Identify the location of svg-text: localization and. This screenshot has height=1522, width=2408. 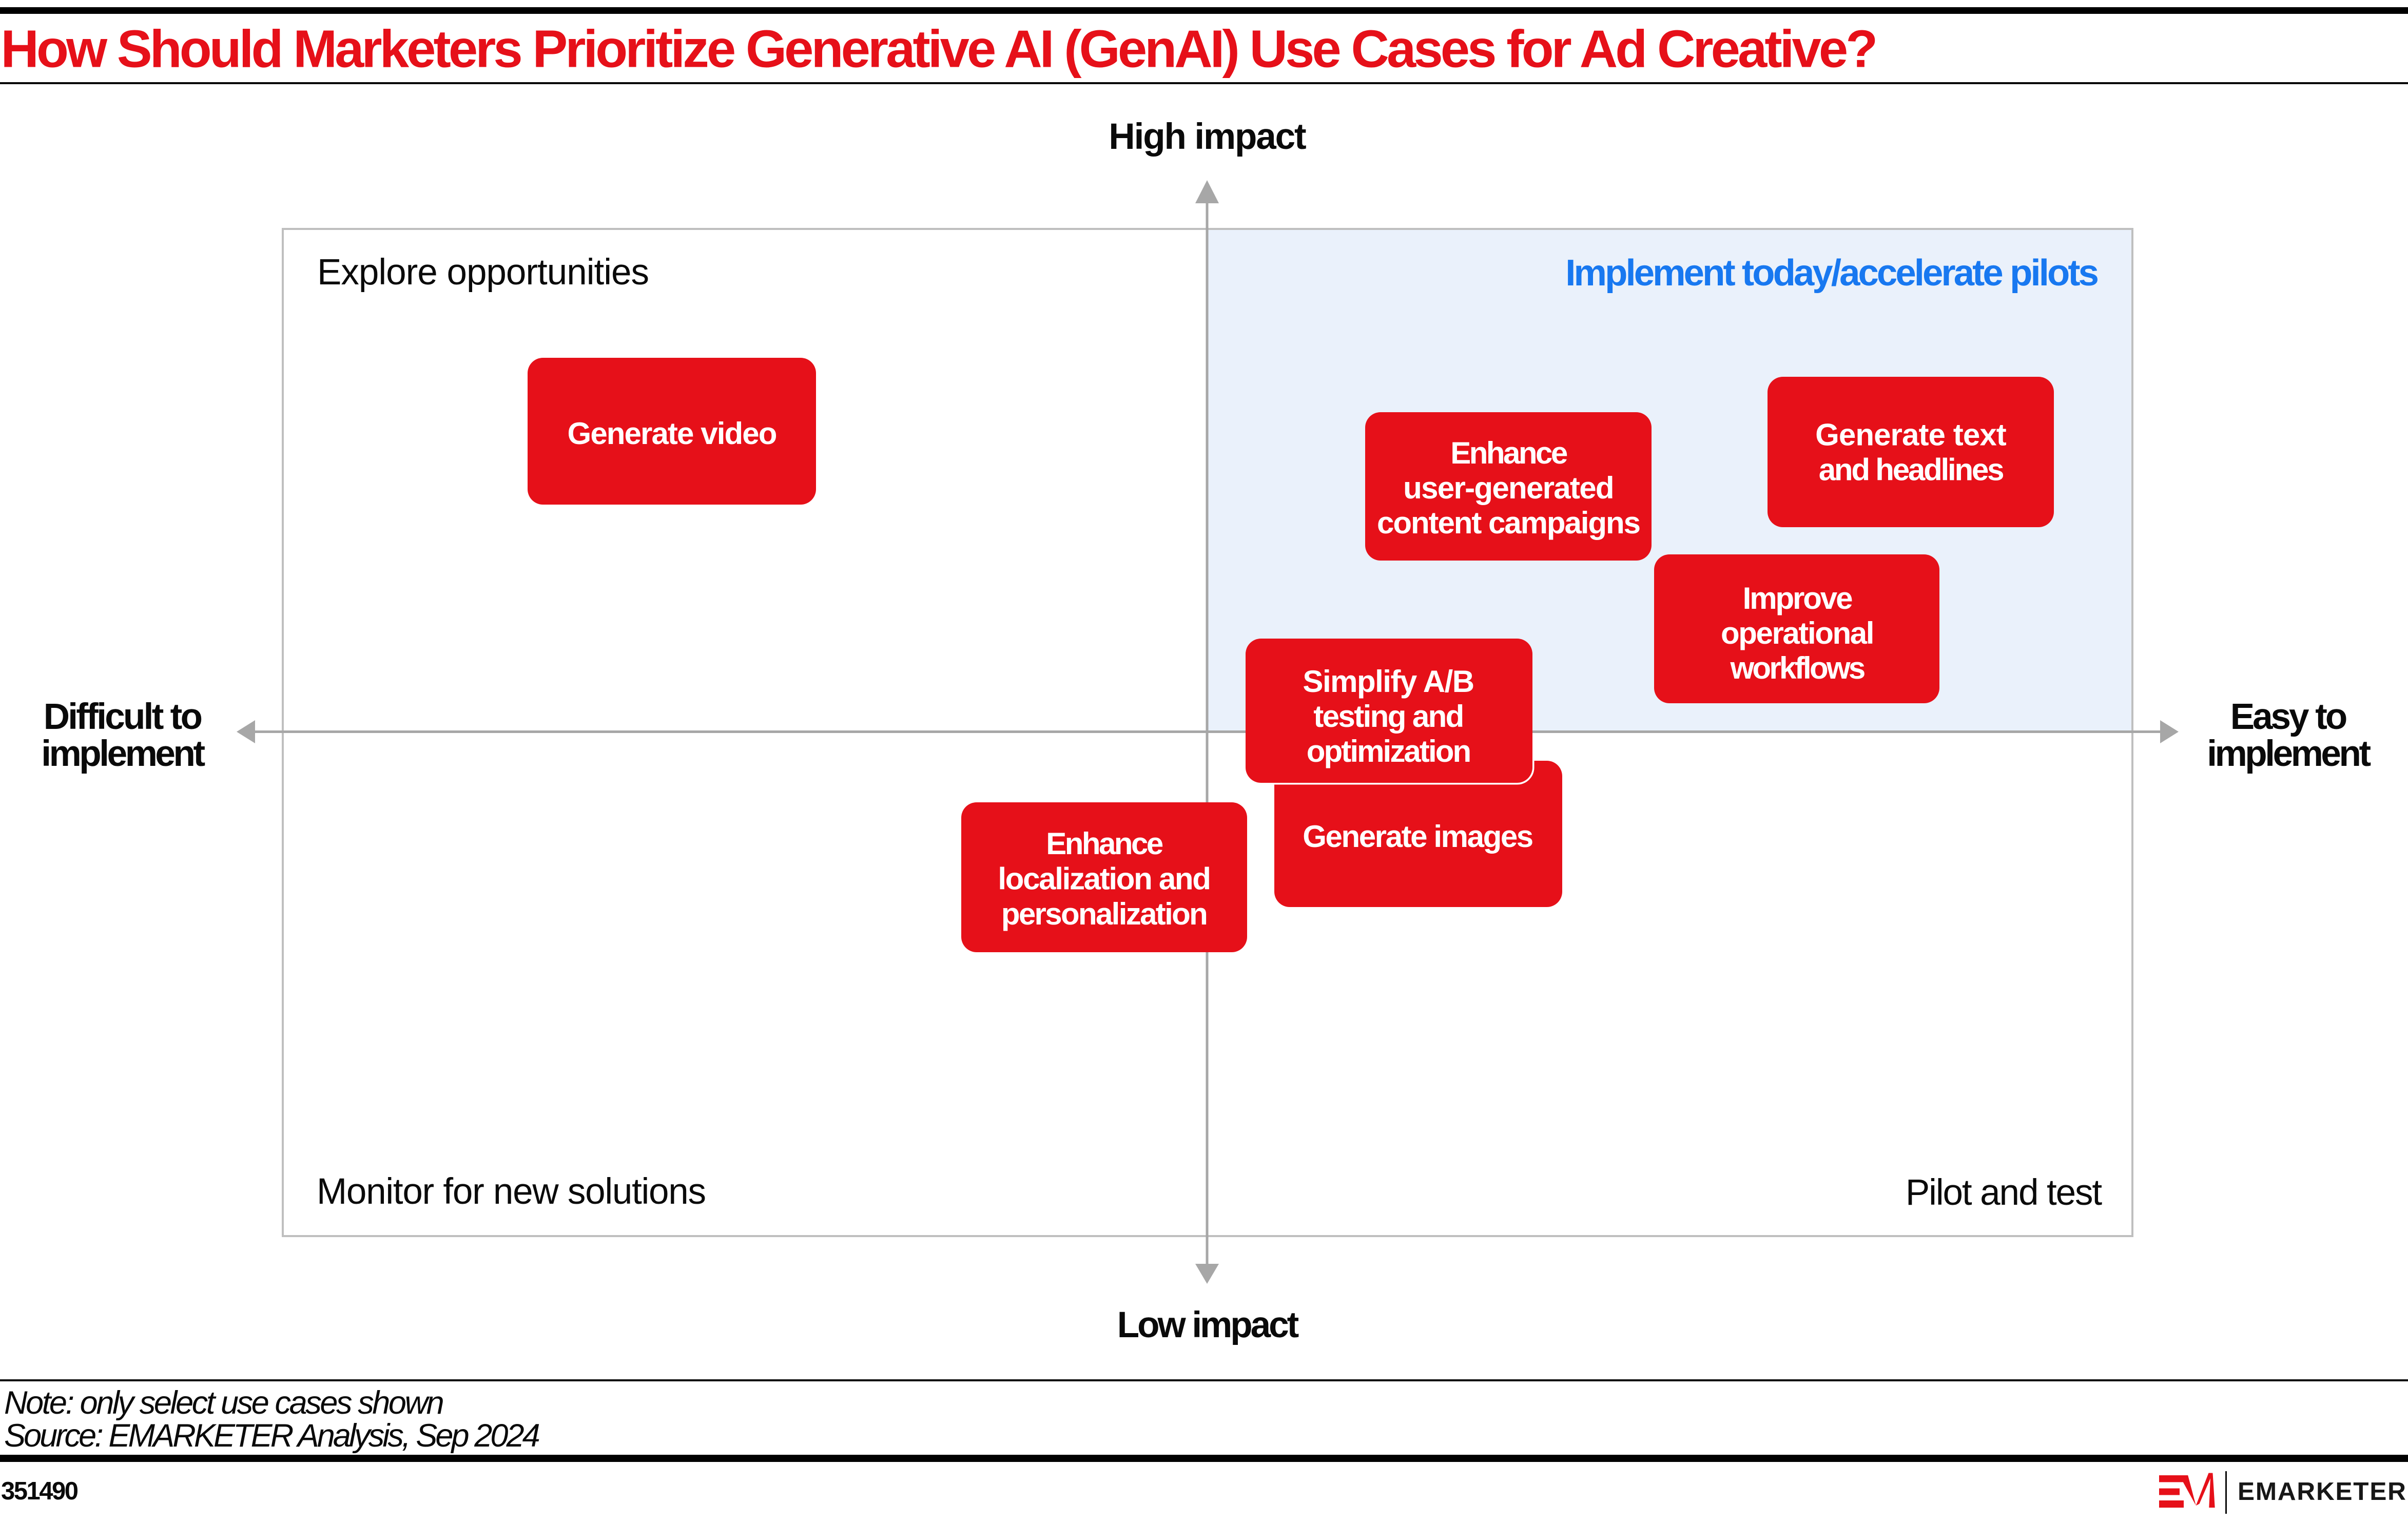
(1104, 879).